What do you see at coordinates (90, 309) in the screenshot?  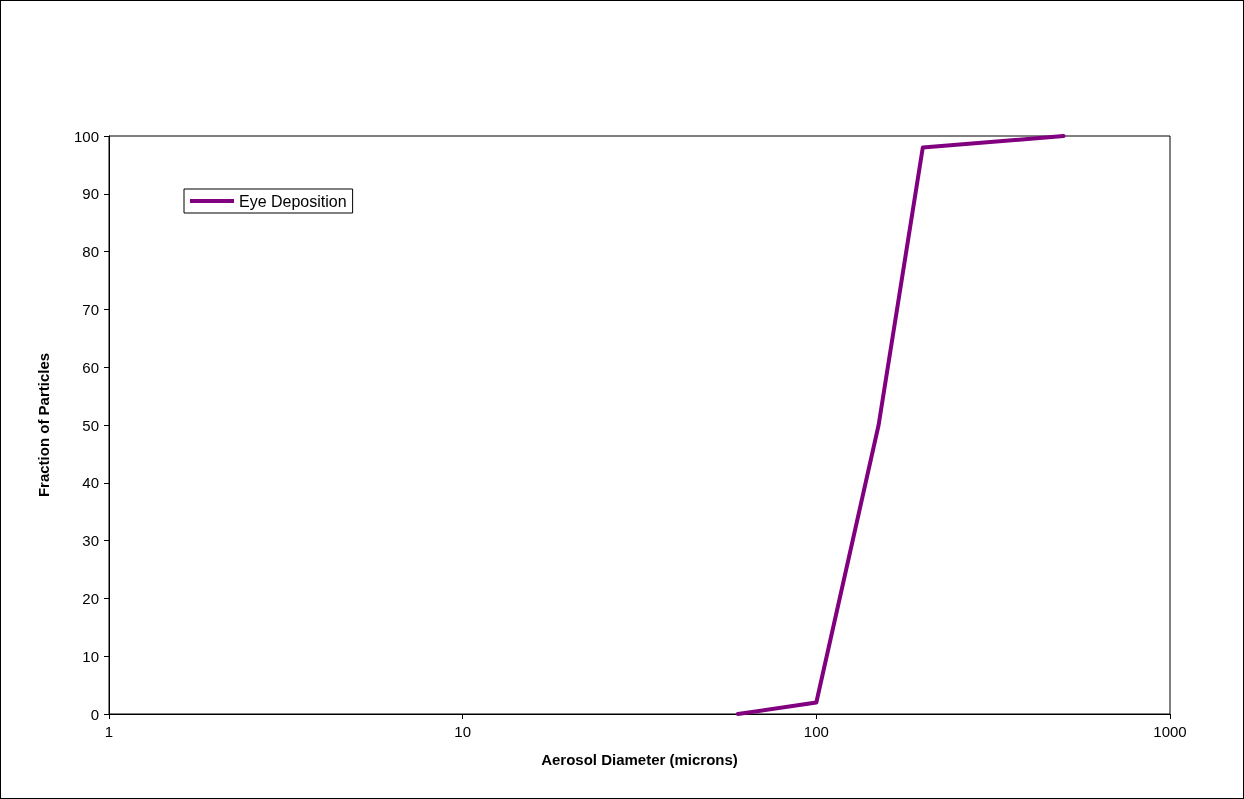 I see `y-tick-label: 70` at bounding box center [90, 309].